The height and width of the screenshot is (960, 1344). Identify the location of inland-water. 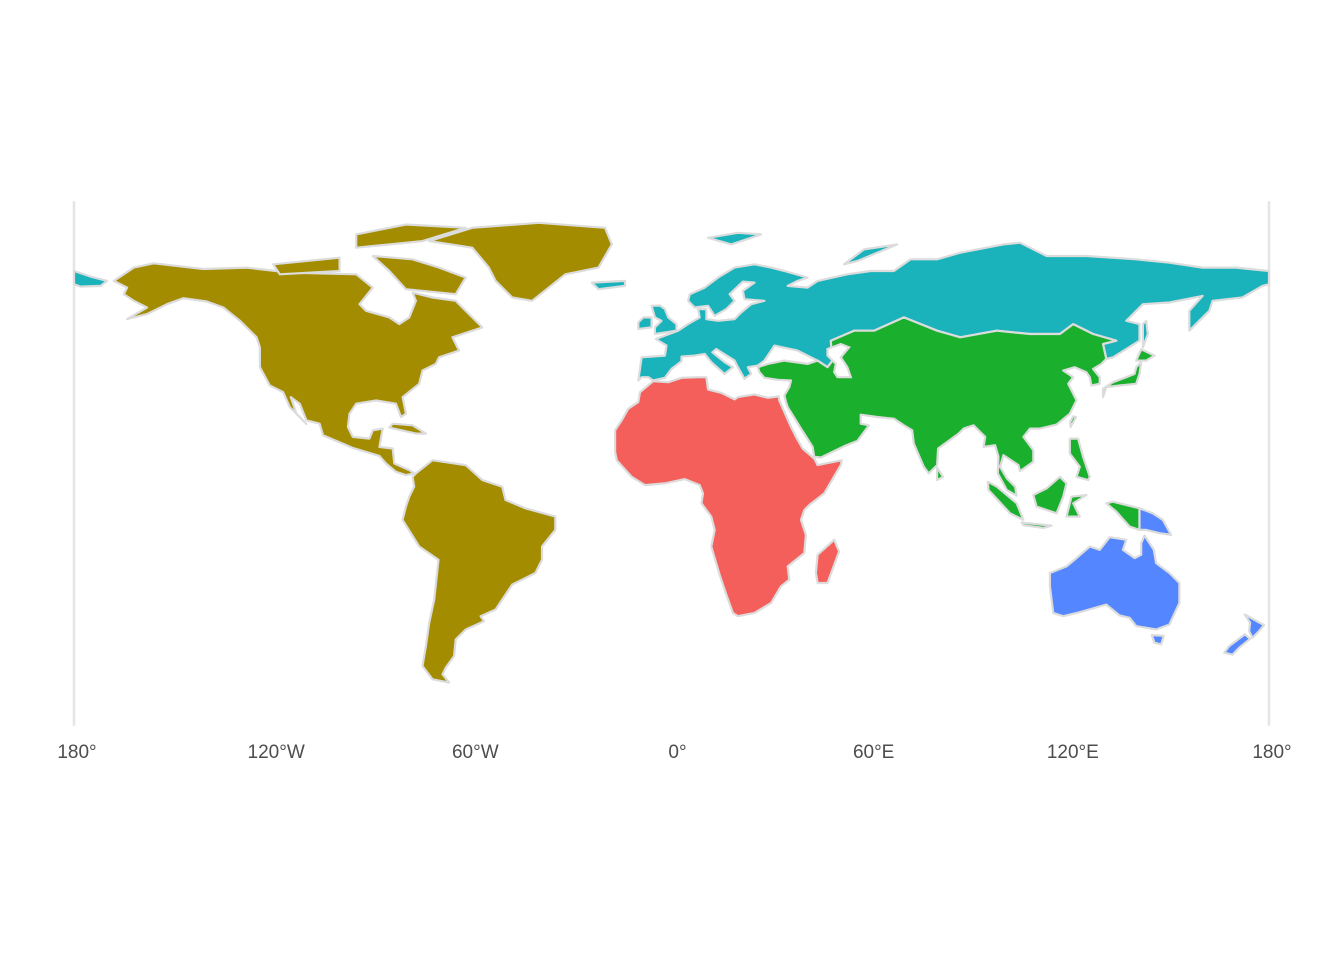
(839, 360).